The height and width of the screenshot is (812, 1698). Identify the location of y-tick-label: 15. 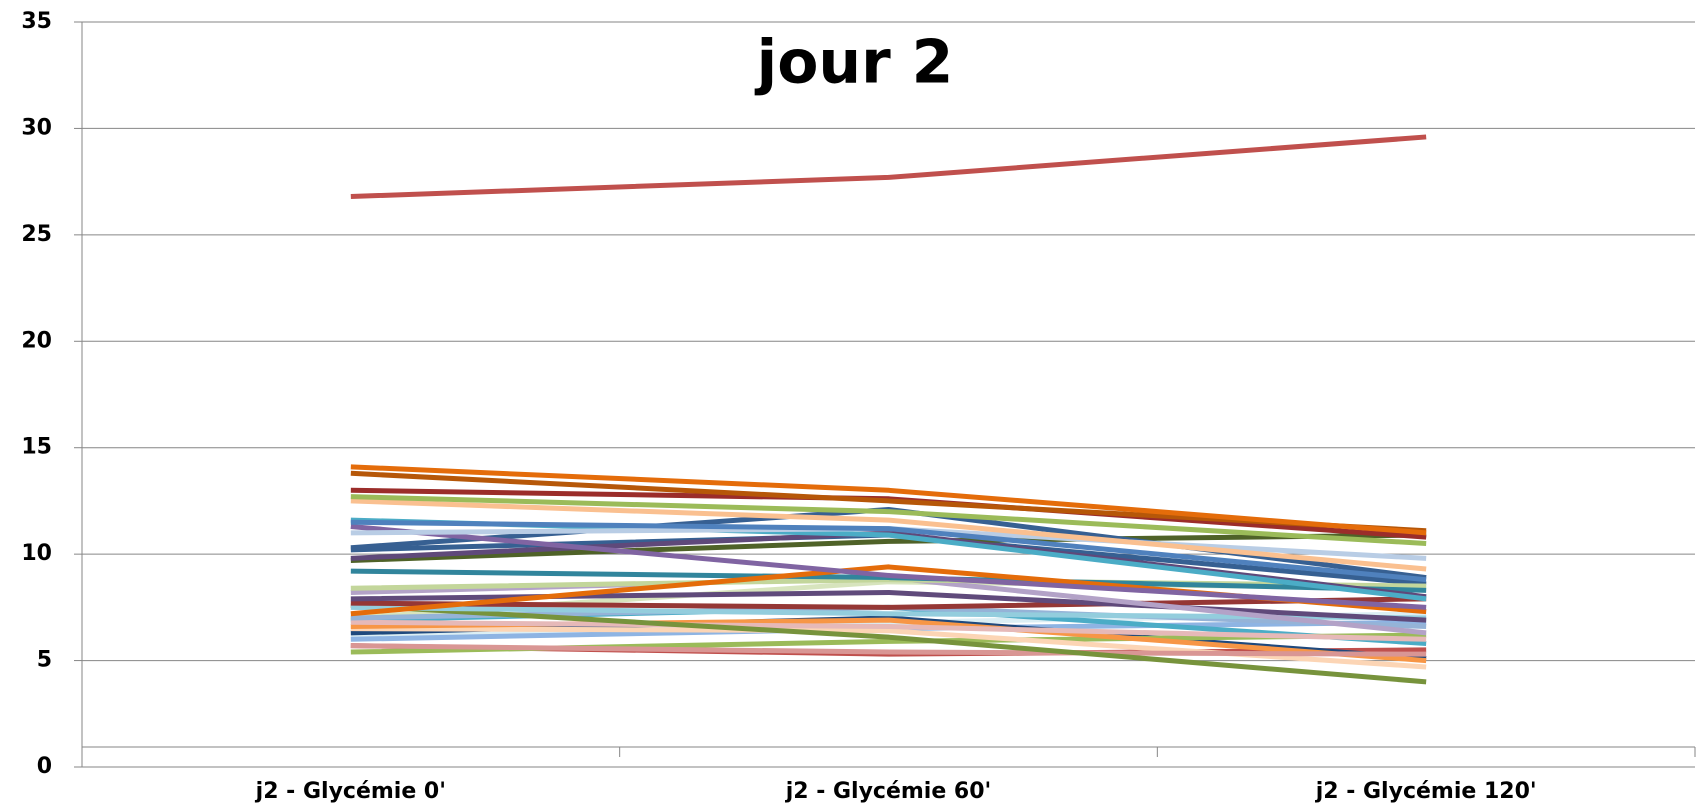
(36, 447).